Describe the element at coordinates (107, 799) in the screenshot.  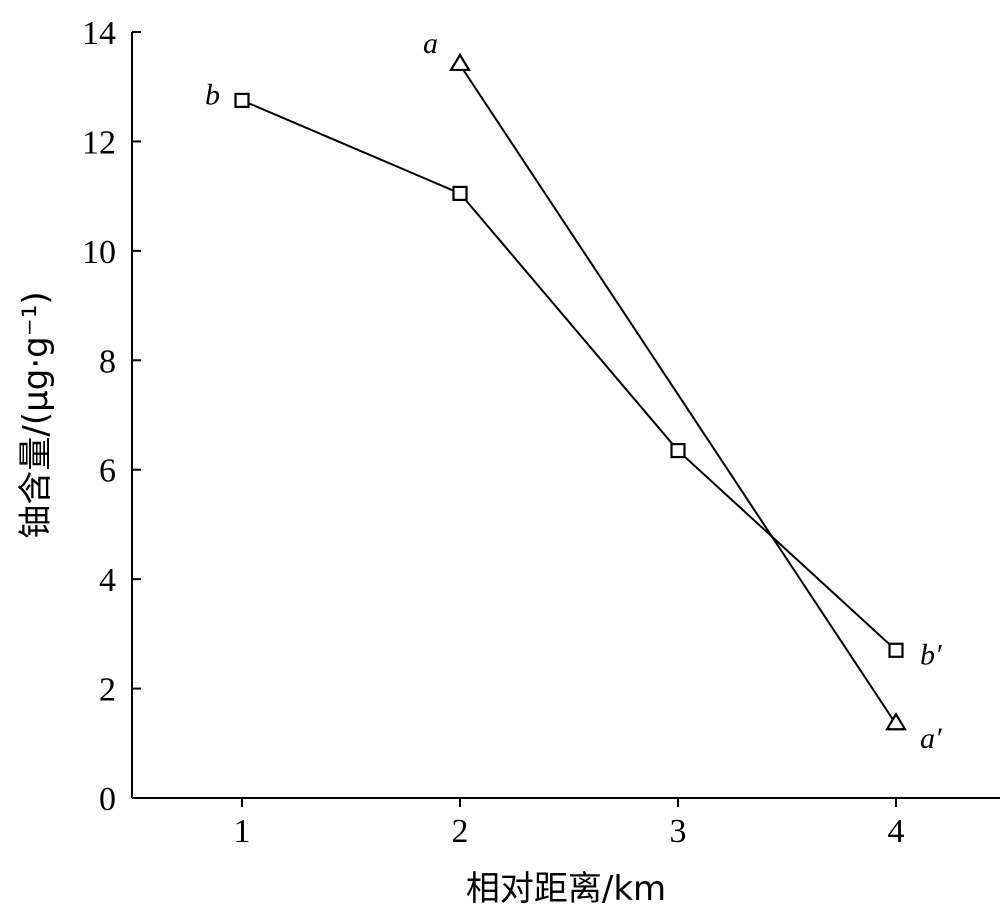
I see `y-tick-label: 0` at that location.